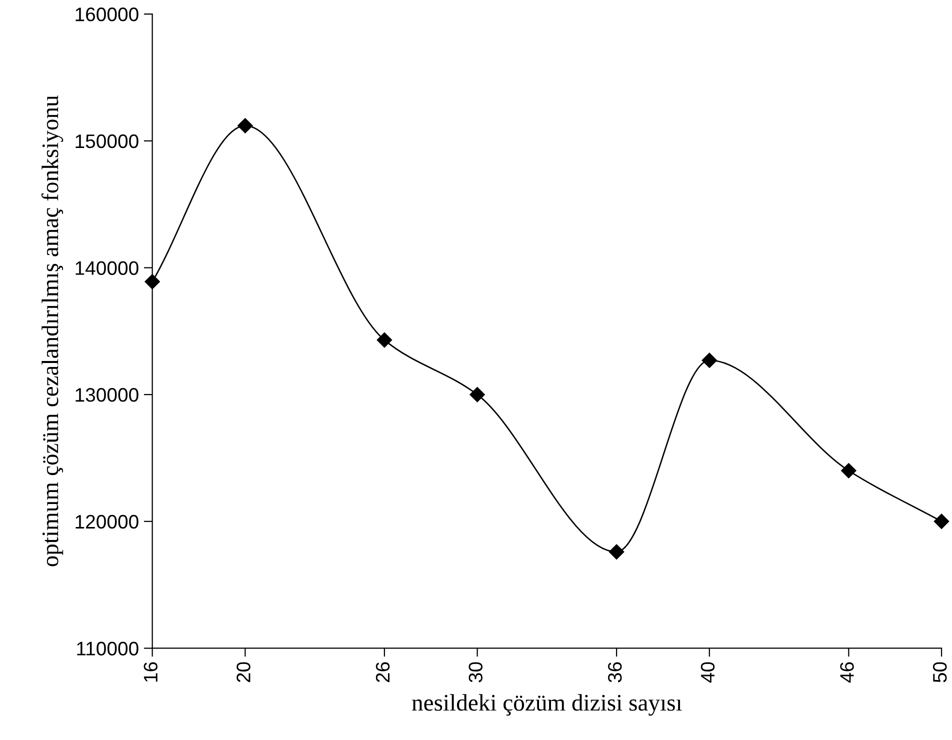 This screenshot has height=740, width=952. Describe the element at coordinates (243, 672) in the screenshot. I see `x-tick-label: 20` at that location.